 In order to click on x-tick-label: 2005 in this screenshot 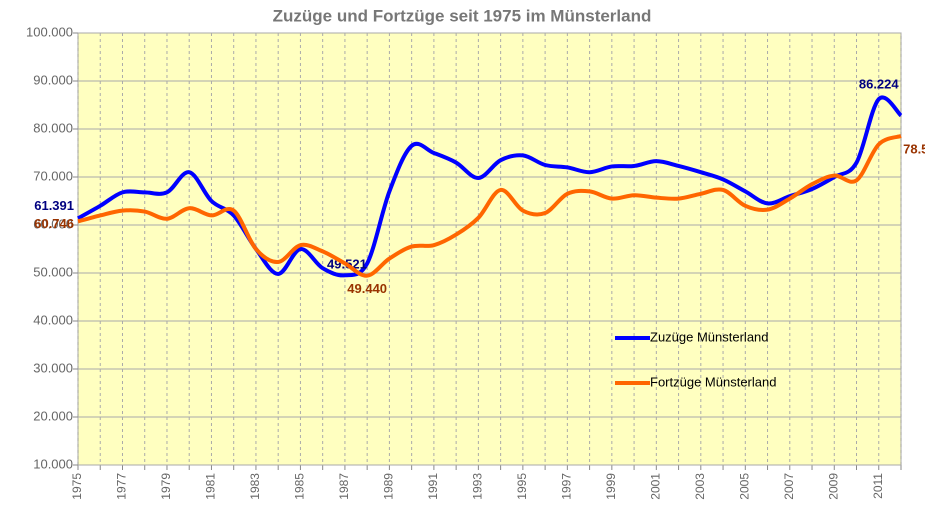, I will do `click(744, 486)`.